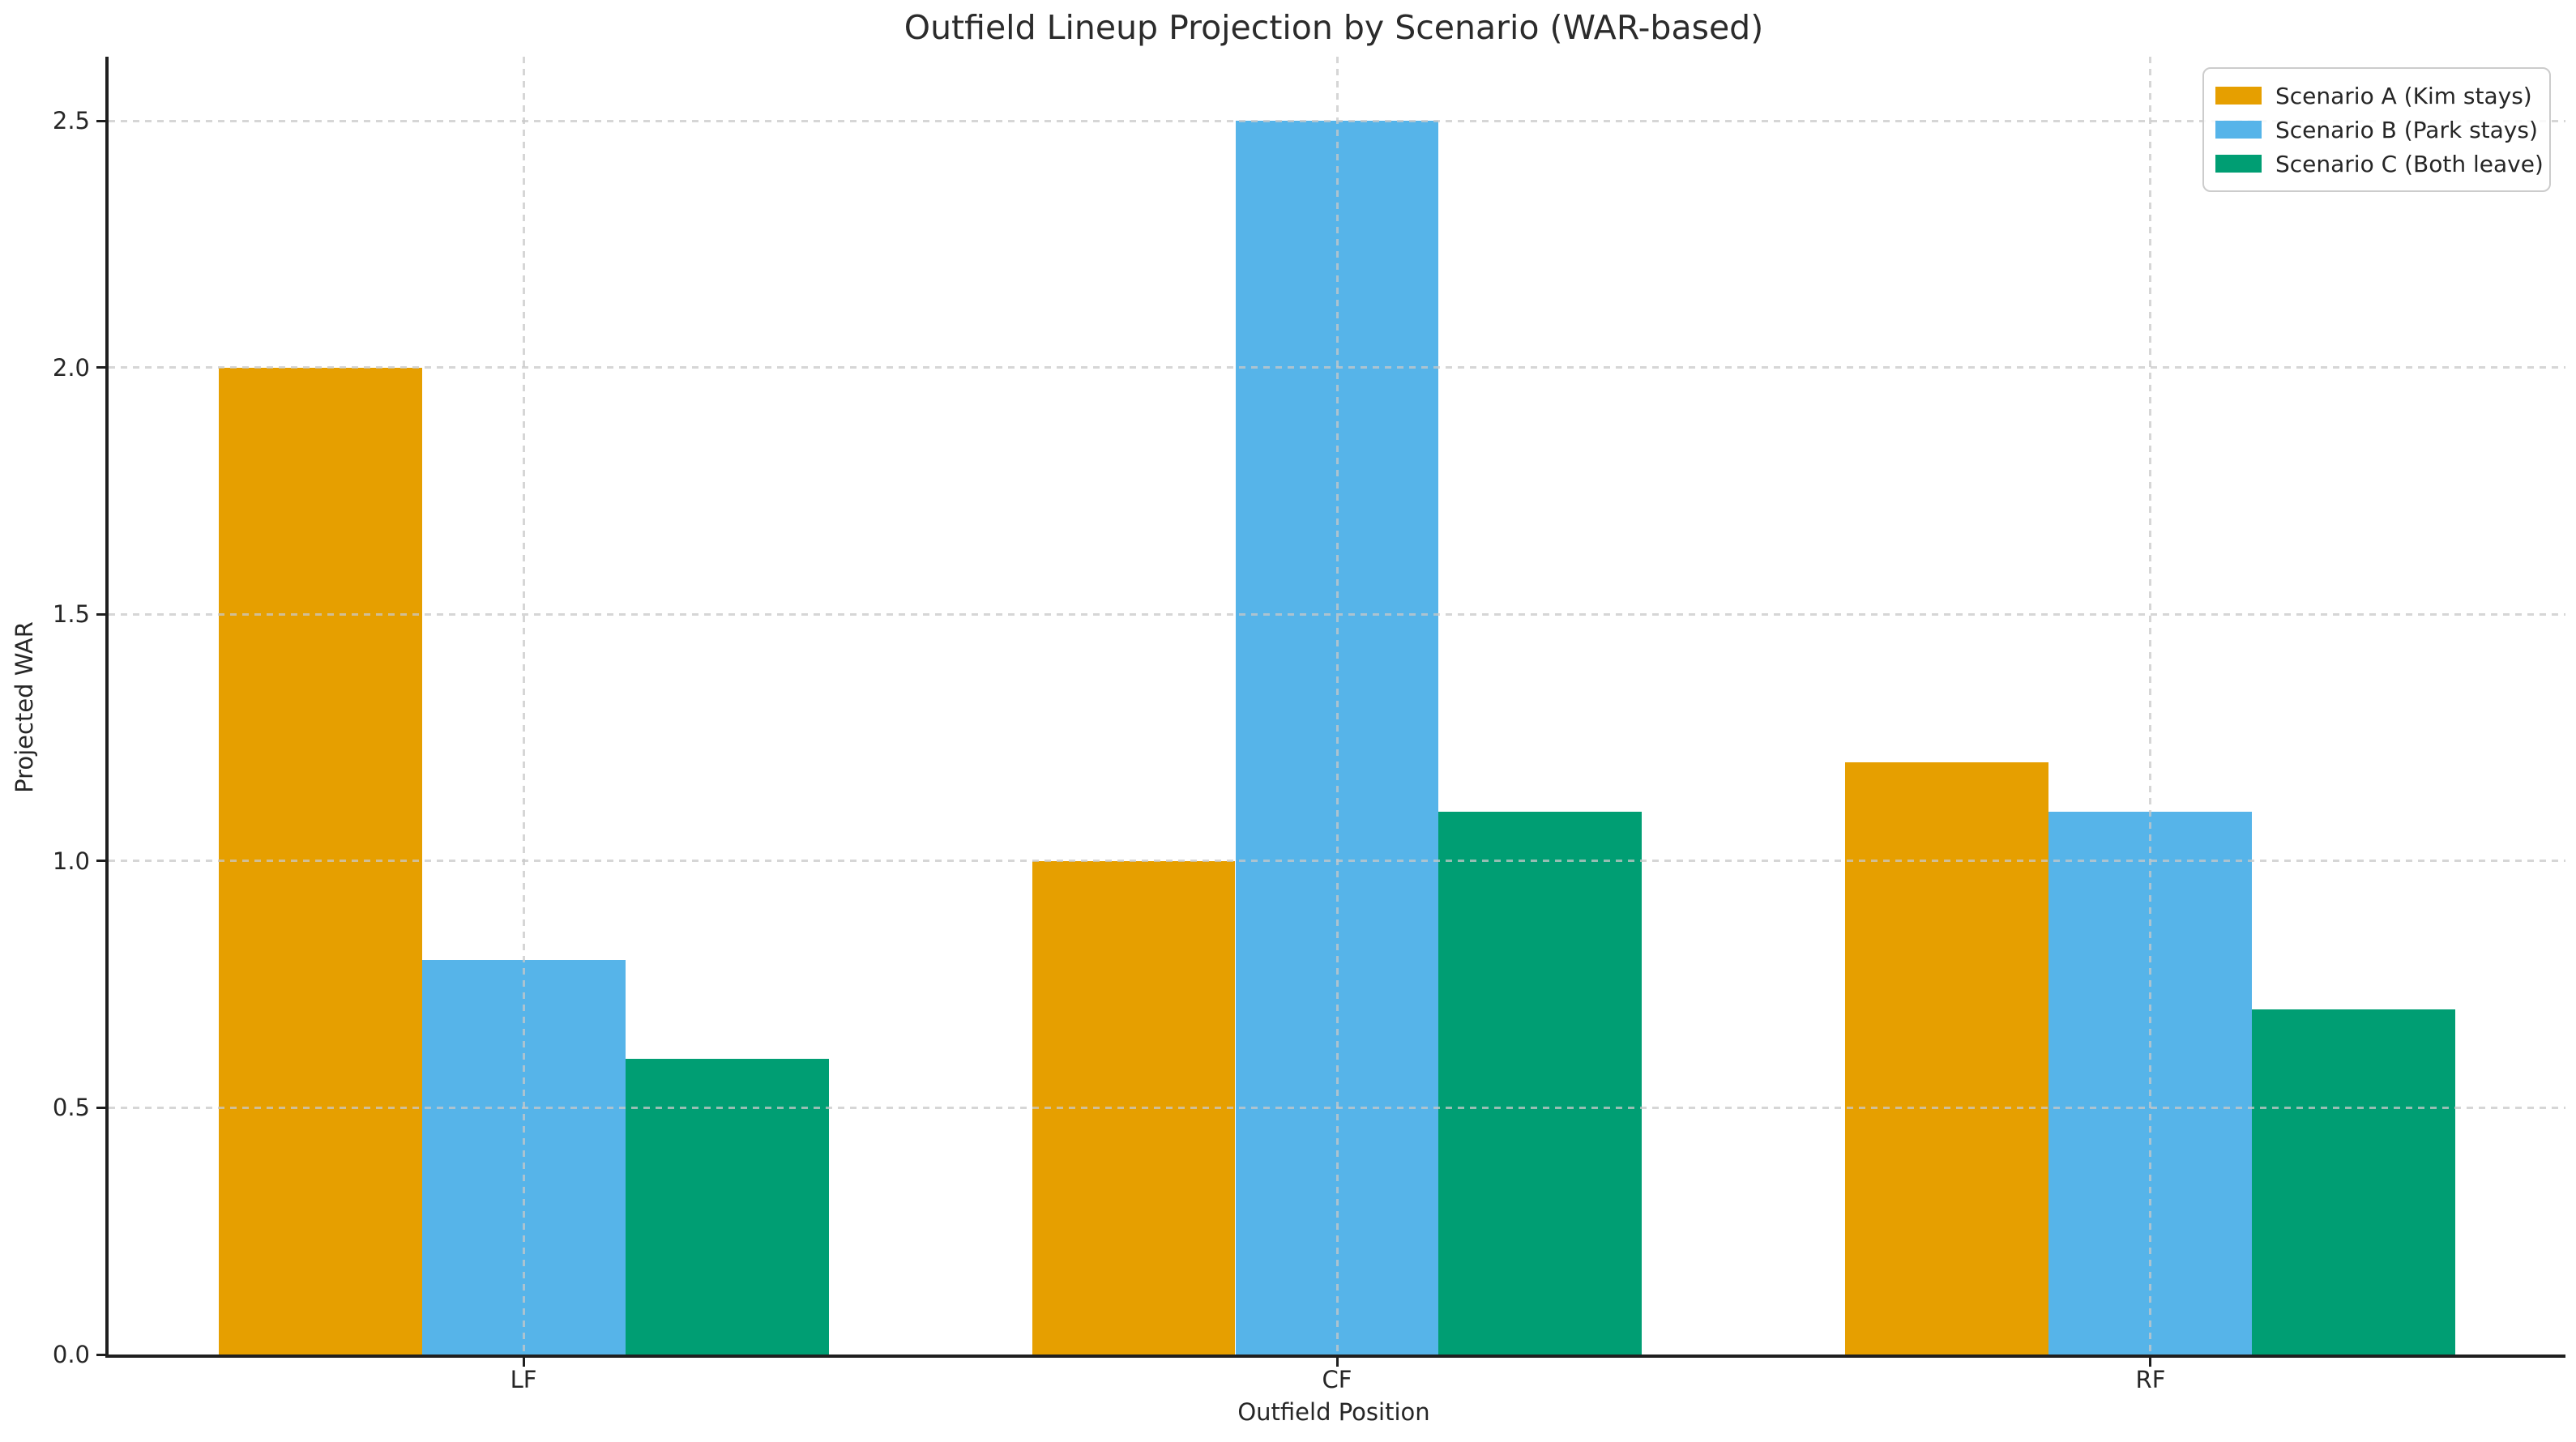  I want to click on x-tick-label: CF, so click(1337, 1379).